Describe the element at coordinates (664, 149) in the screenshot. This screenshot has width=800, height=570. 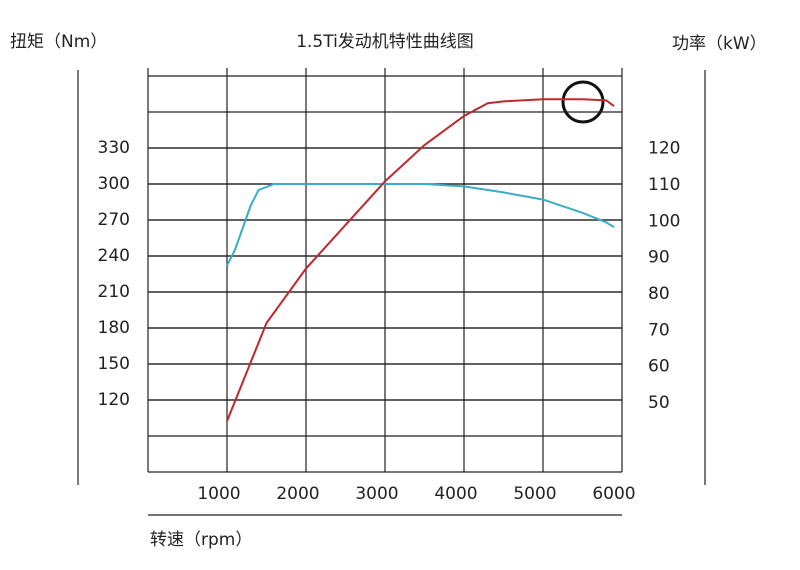
I see `y2-tick-label: 120` at that location.